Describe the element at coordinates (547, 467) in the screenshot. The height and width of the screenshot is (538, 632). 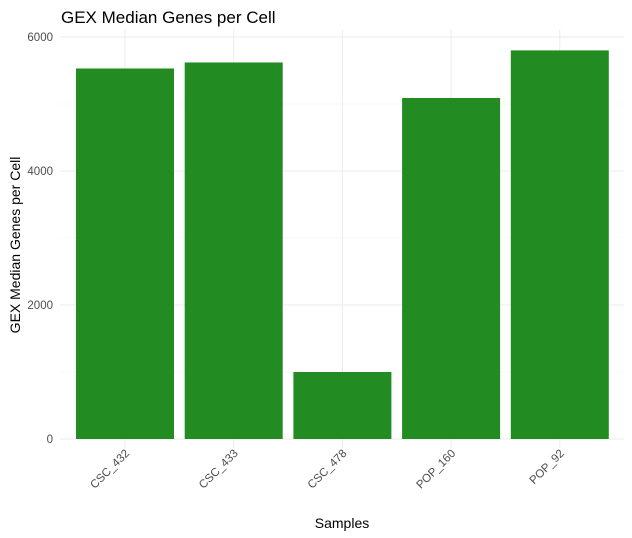
I see `x-tick-label: POP_92` at that location.